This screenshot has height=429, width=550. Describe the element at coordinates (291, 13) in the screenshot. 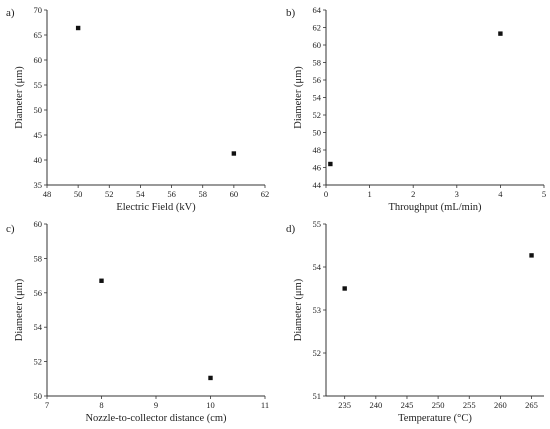

I see `panel-label: b)` at that location.